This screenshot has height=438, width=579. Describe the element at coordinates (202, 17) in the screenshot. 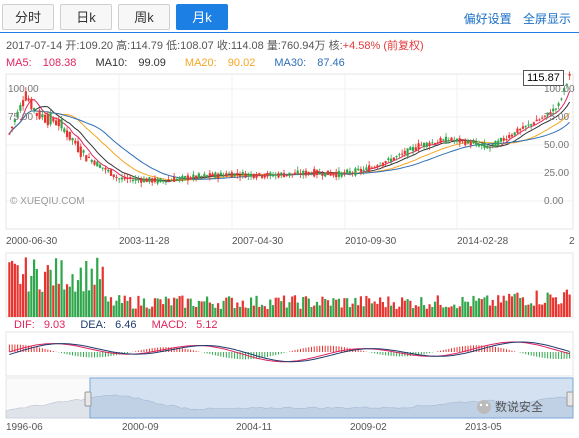

I see `tab-monthly: 月k` at that location.